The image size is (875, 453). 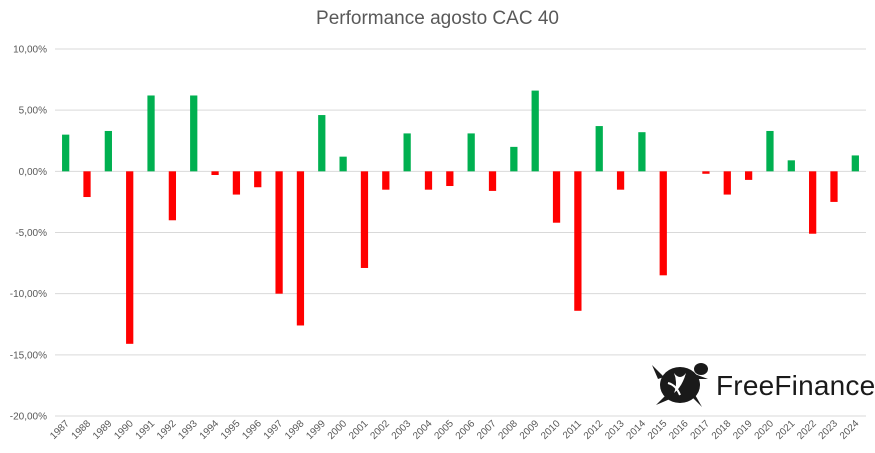 What do you see at coordinates (807, 430) in the screenshot?
I see `x-tick-label: 2022` at bounding box center [807, 430].